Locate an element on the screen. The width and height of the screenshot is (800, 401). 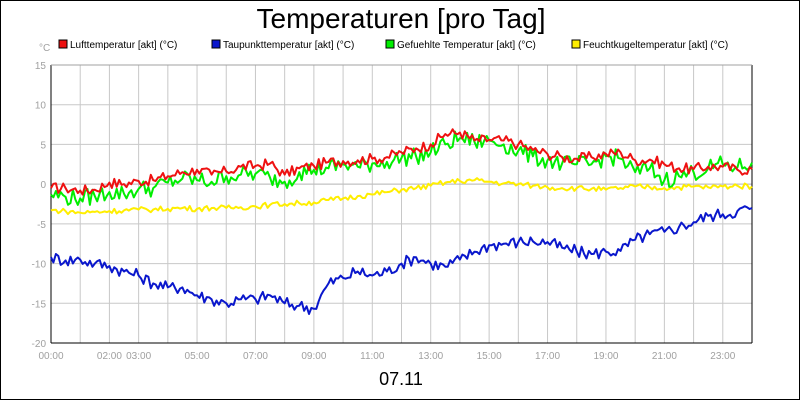
legend-label: Gefuehlte Temperatur [akt] (°C) is located at coordinates (466, 45).